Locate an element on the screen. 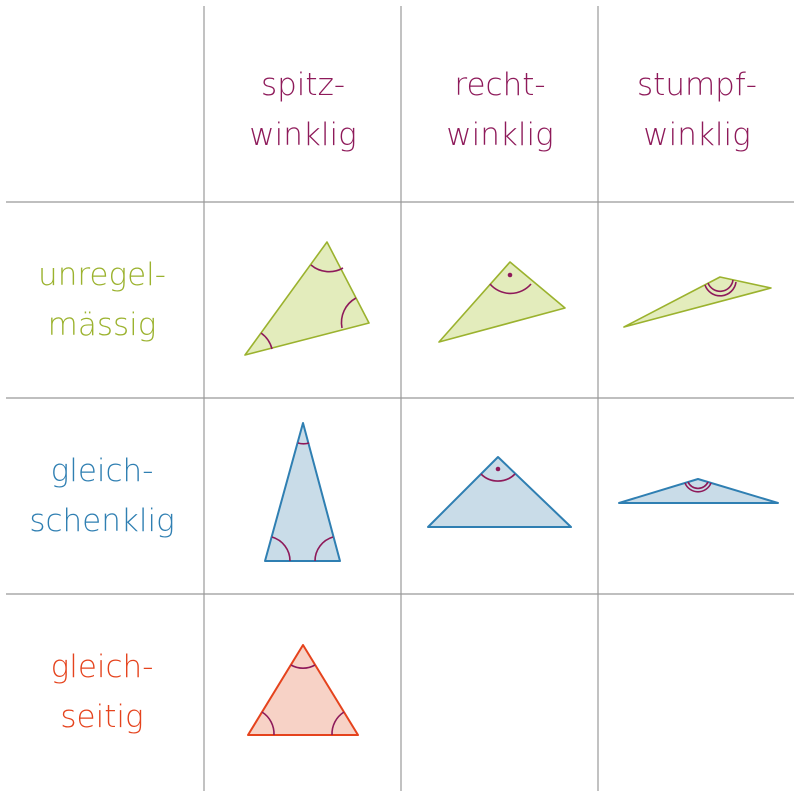 The image size is (800, 797). header-line-1: recht- is located at coordinates (500, 85).